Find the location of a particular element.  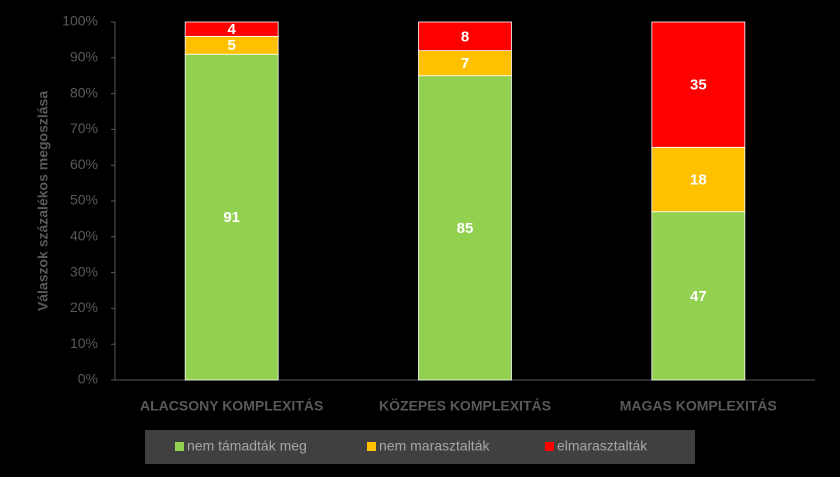

x-tick-label: ALACSONY KOMPLEXITÁS is located at coordinates (231, 406).